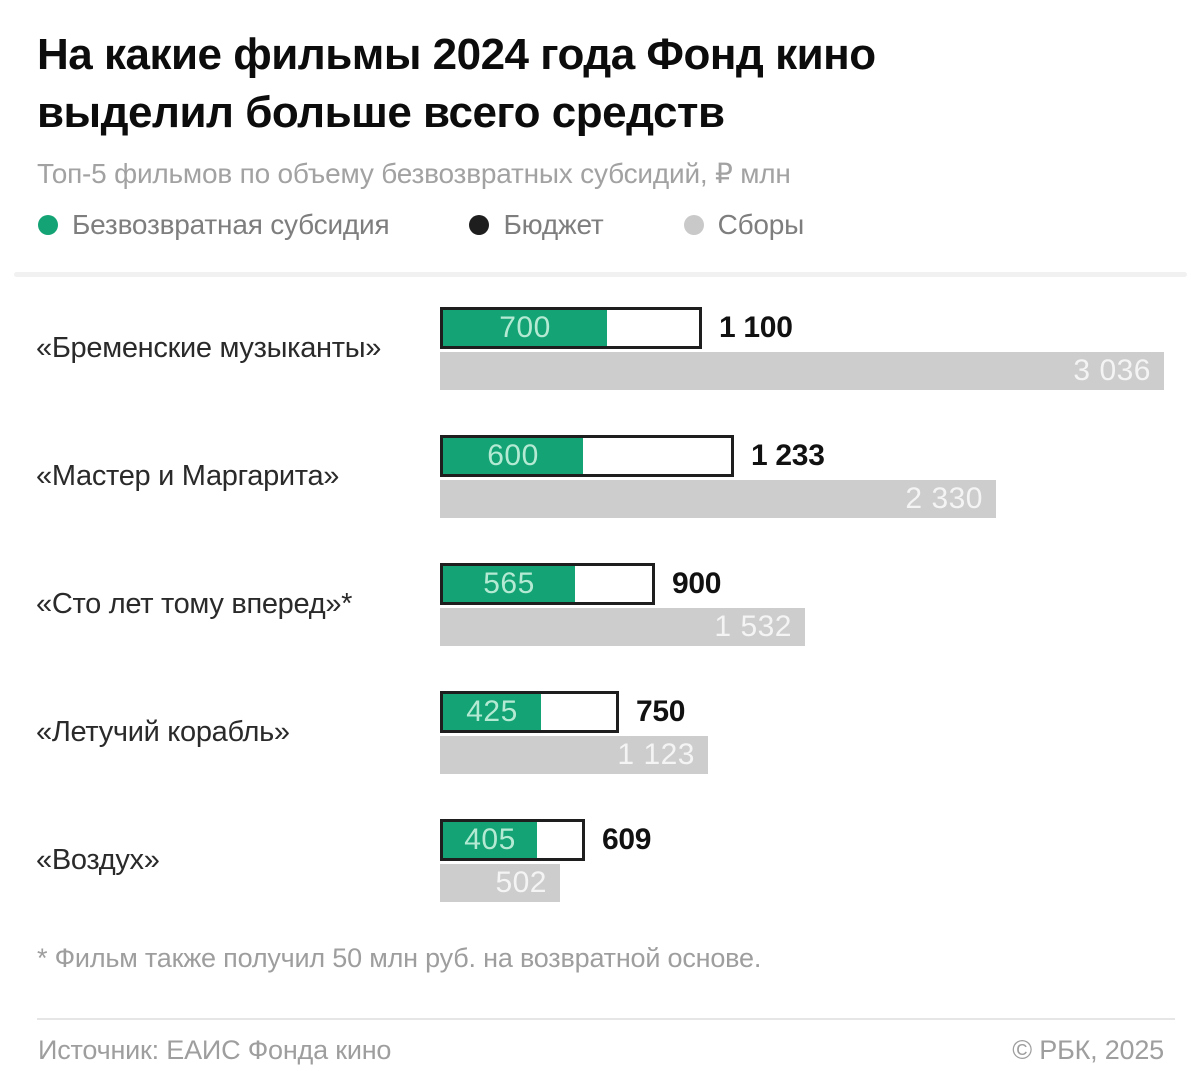  I want to click on legend-label: Безвозвратная субсидия, so click(231, 224).